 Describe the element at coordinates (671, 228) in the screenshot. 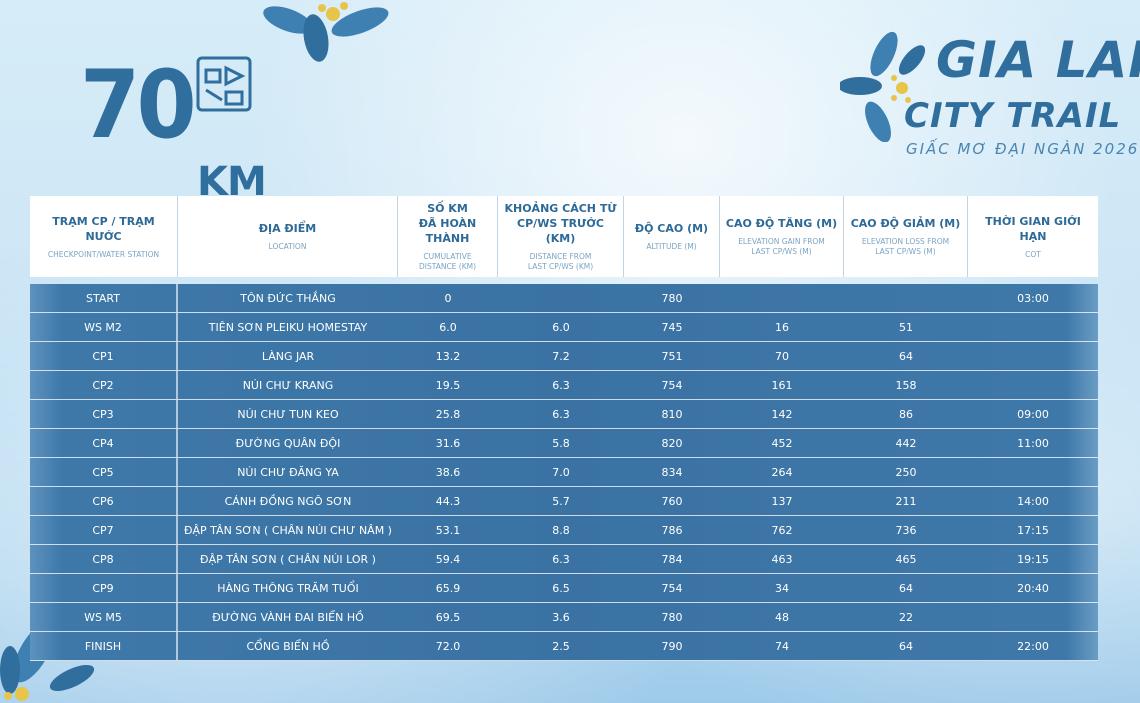

I see `header-altitude-label: ĐỘ CAO (M)` at that location.